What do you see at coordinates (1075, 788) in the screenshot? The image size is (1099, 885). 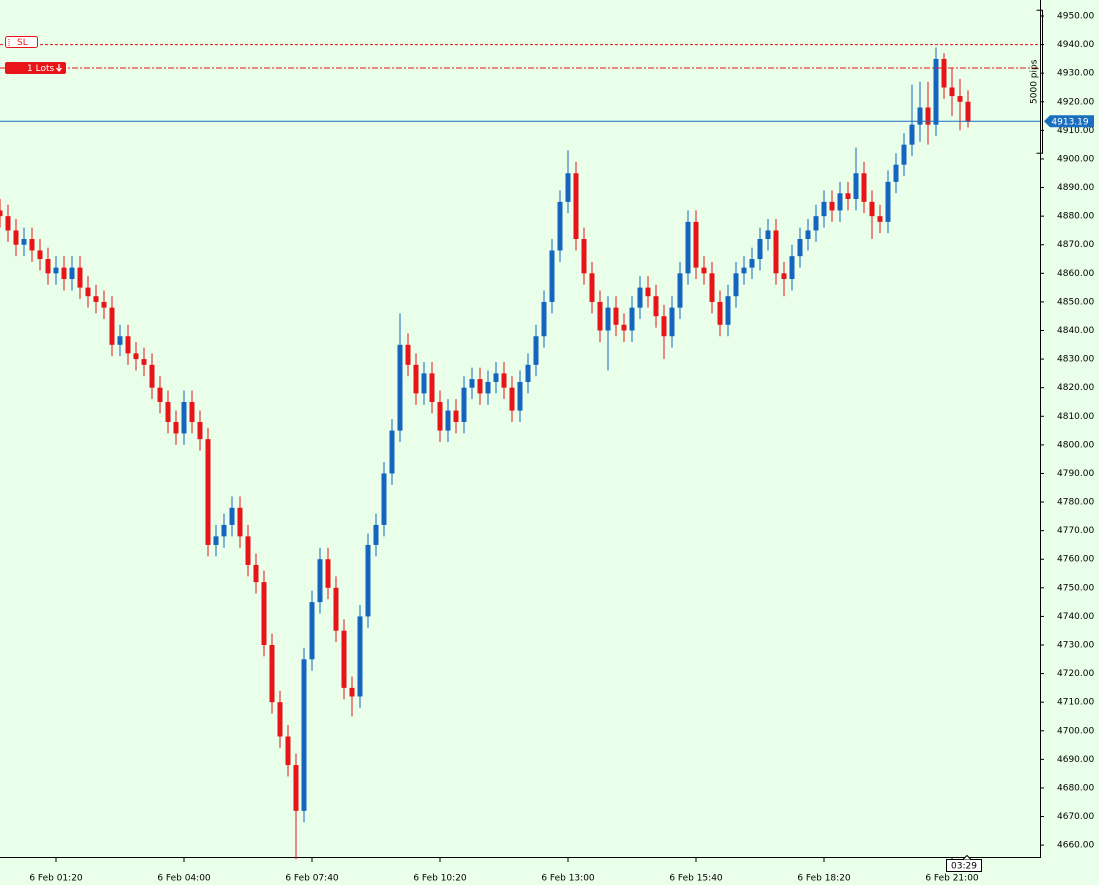 I see `y-tick-label: 4680.00` at bounding box center [1075, 788].